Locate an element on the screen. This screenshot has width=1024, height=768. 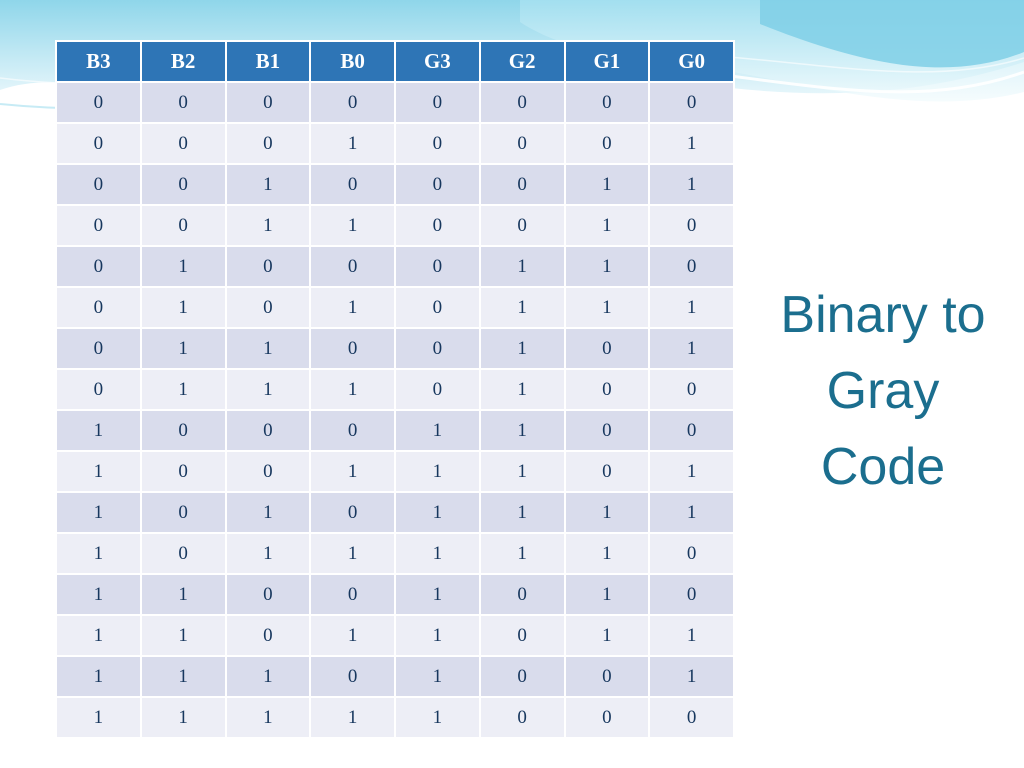
table-header: B3 B2 B1 B0 G3 G2 G1 G0 is located at coordinates (395, 61).